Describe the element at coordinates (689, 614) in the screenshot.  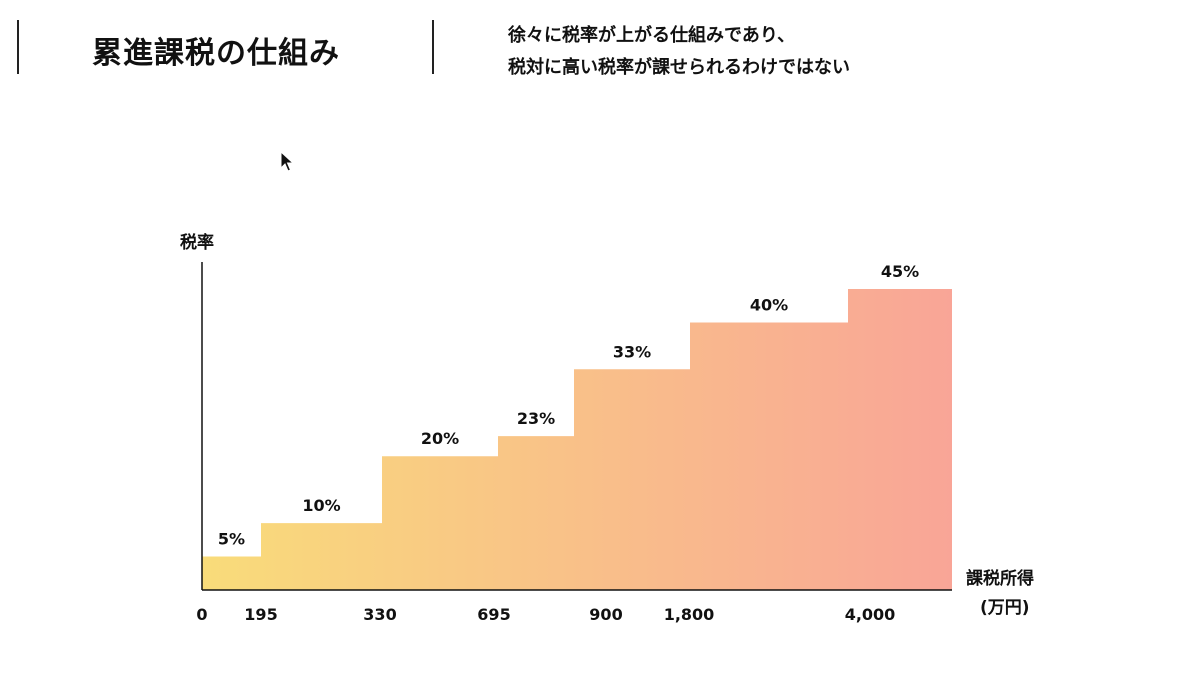
I see `x-tick-label: 1,800` at that location.